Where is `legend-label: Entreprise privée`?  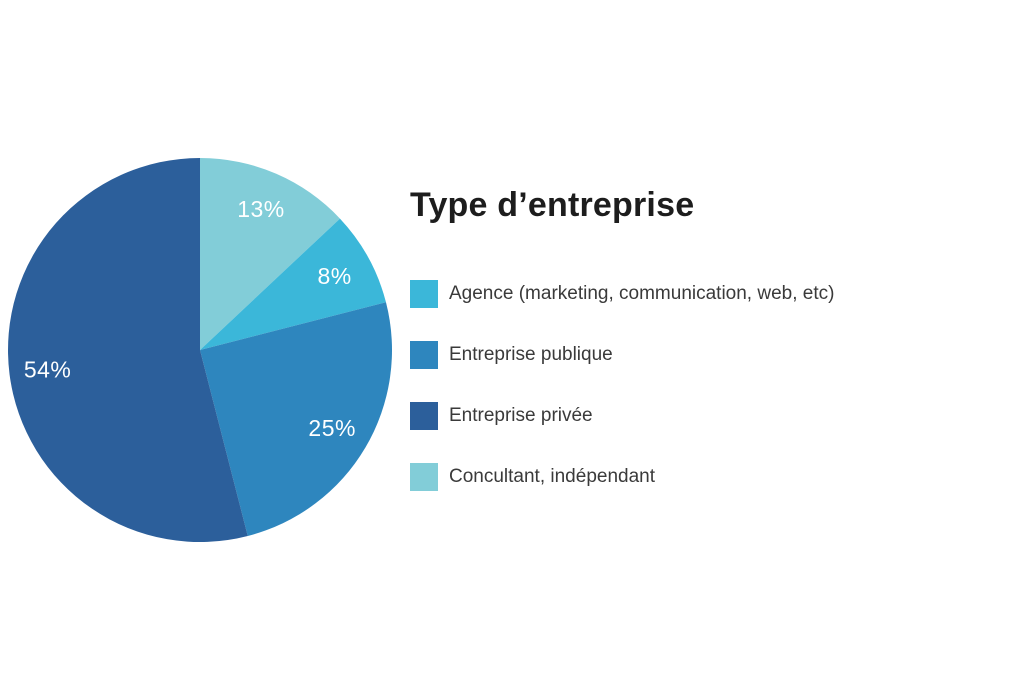
legend-label: Entreprise privée is located at coordinates (521, 415).